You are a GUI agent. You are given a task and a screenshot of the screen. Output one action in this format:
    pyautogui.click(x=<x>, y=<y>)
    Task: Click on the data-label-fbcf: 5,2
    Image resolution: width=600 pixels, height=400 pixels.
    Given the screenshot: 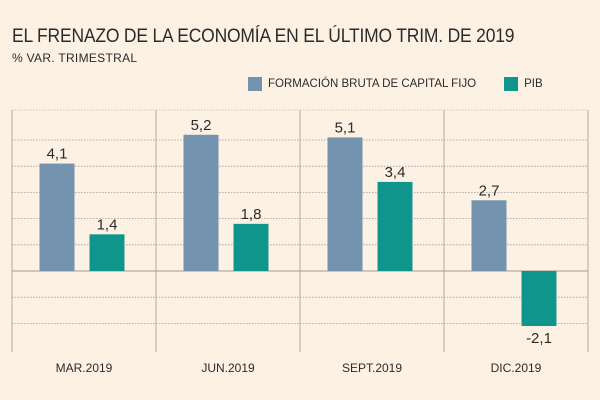 What is the action you would take?
    pyautogui.click(x=201, y=125)
    